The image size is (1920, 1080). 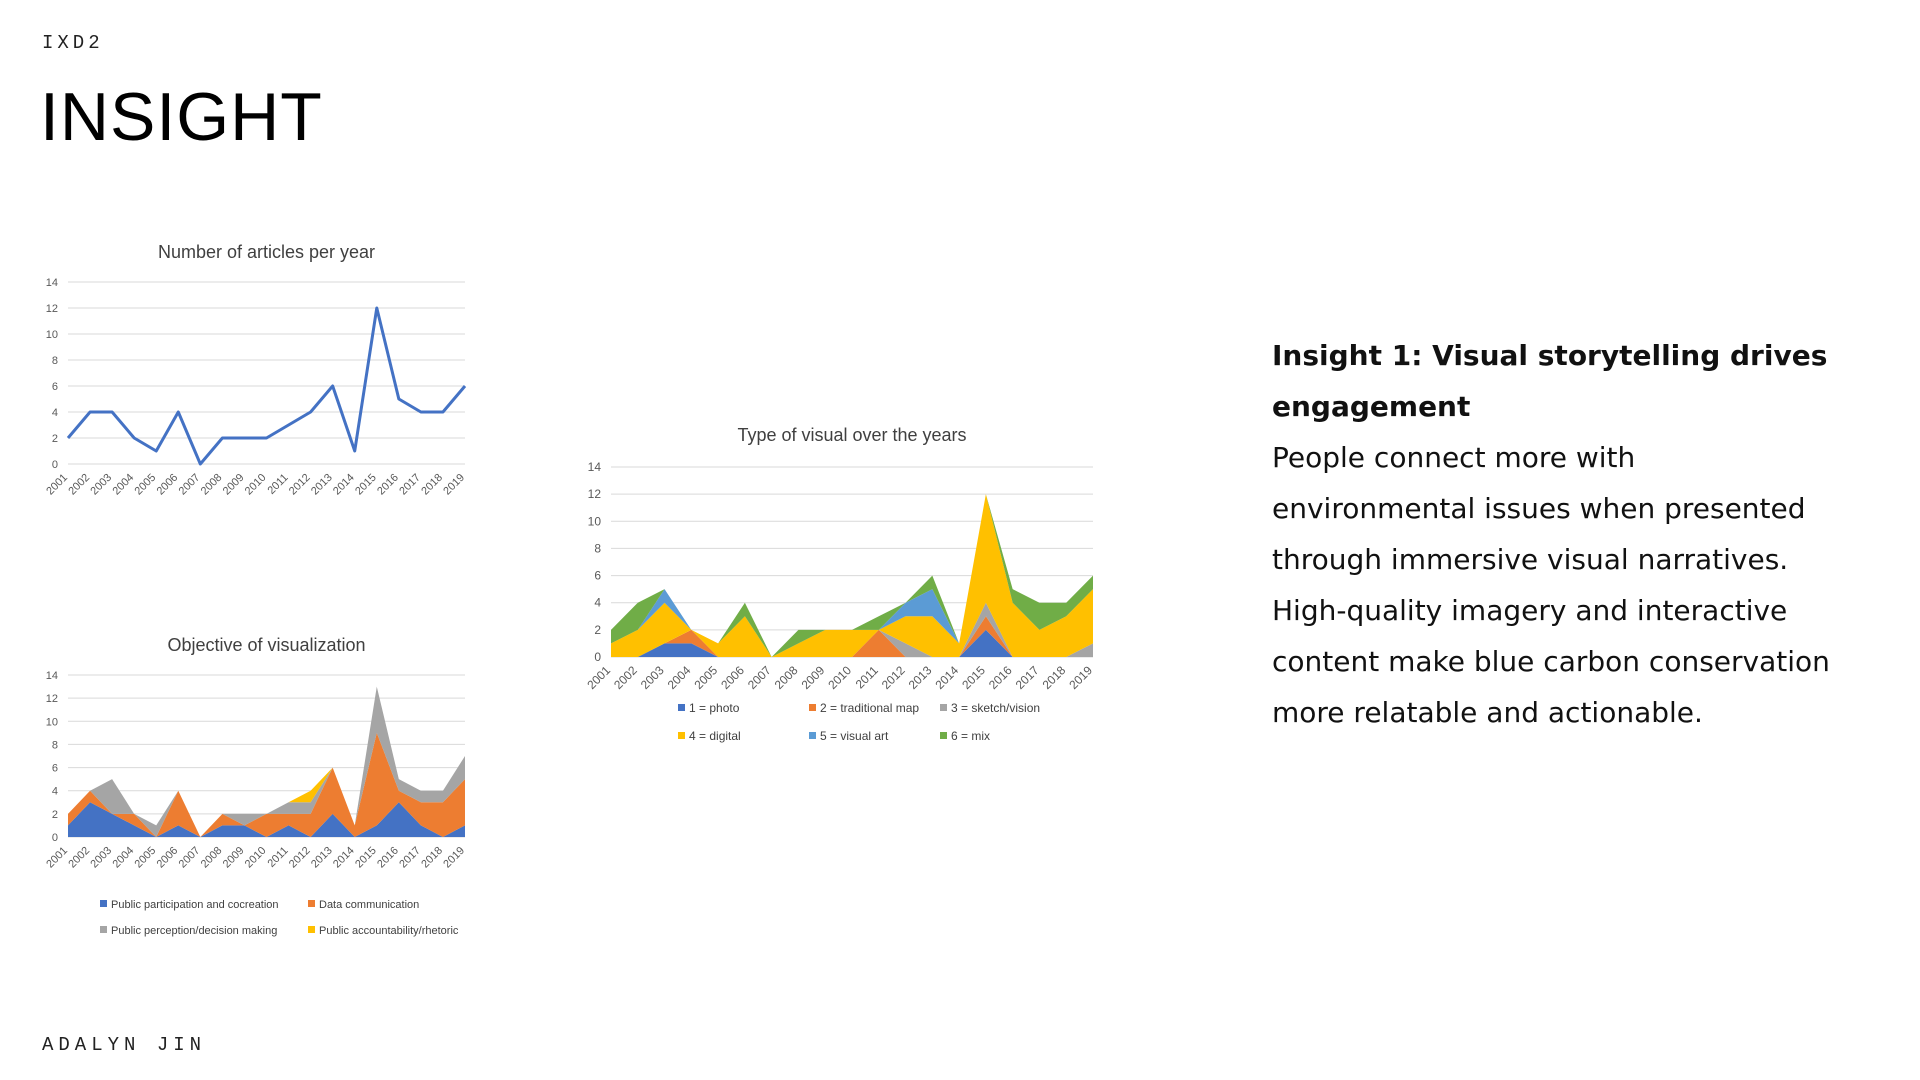 What do you see at coordinates (851, 435) in the screenshot?
I see `chart-title: Type of visual over the years` at bounding box center [851, 435].